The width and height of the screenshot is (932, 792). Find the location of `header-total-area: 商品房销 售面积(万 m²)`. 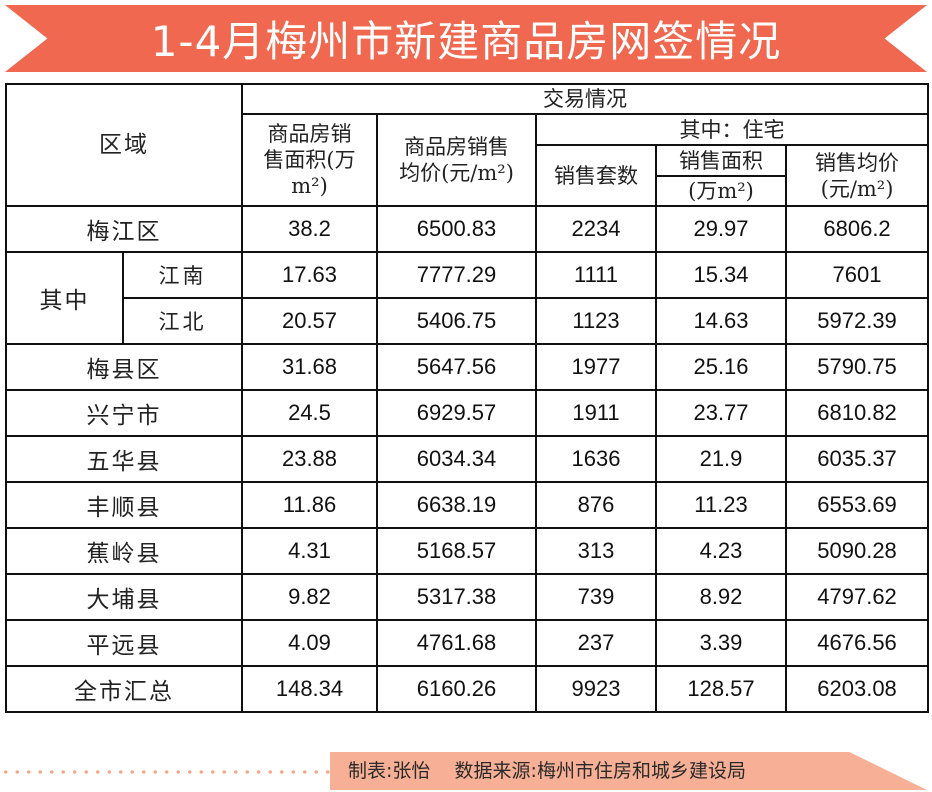

header-total-area: 商品房销 售面积(万 m²) is located at coordinates (309, 160).